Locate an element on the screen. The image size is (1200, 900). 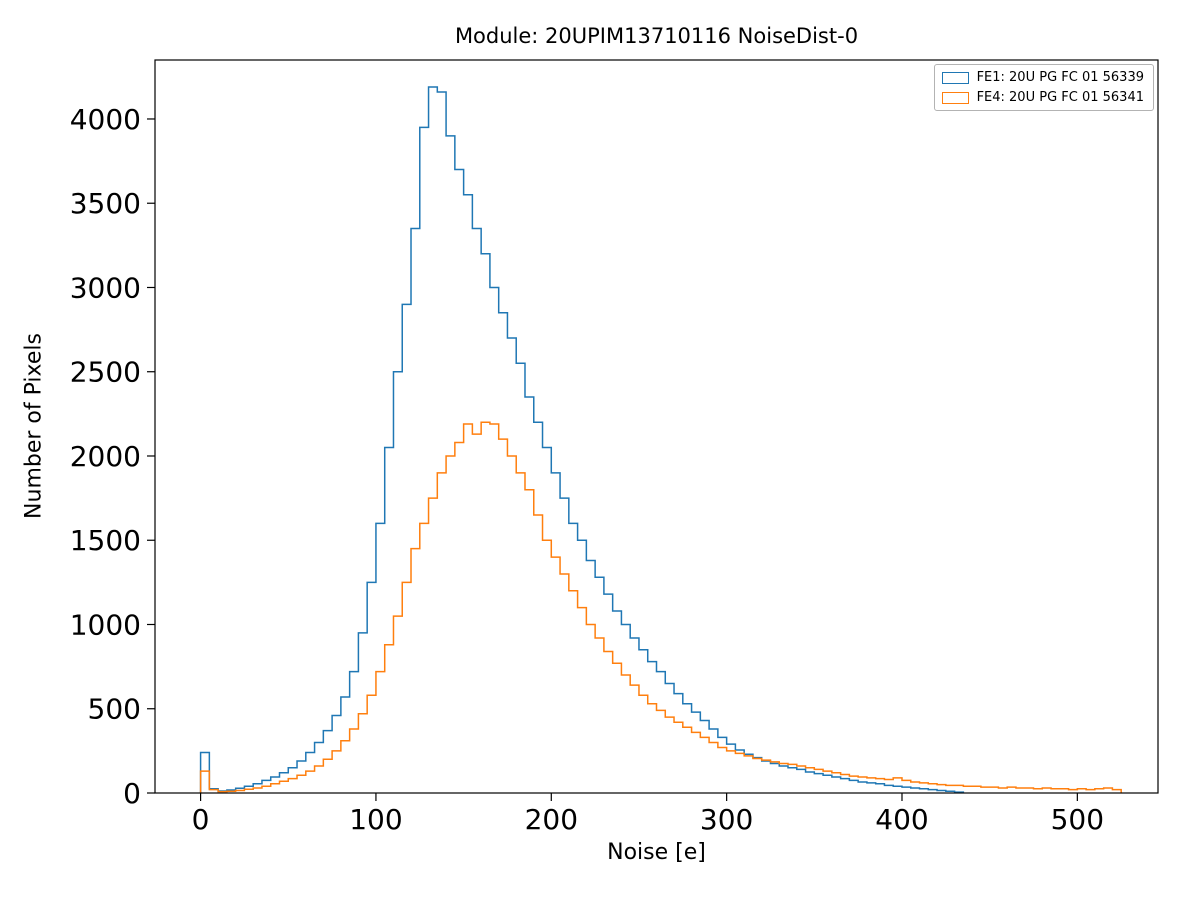
x-tick-label: 0 is located at coordinates (201, 819).